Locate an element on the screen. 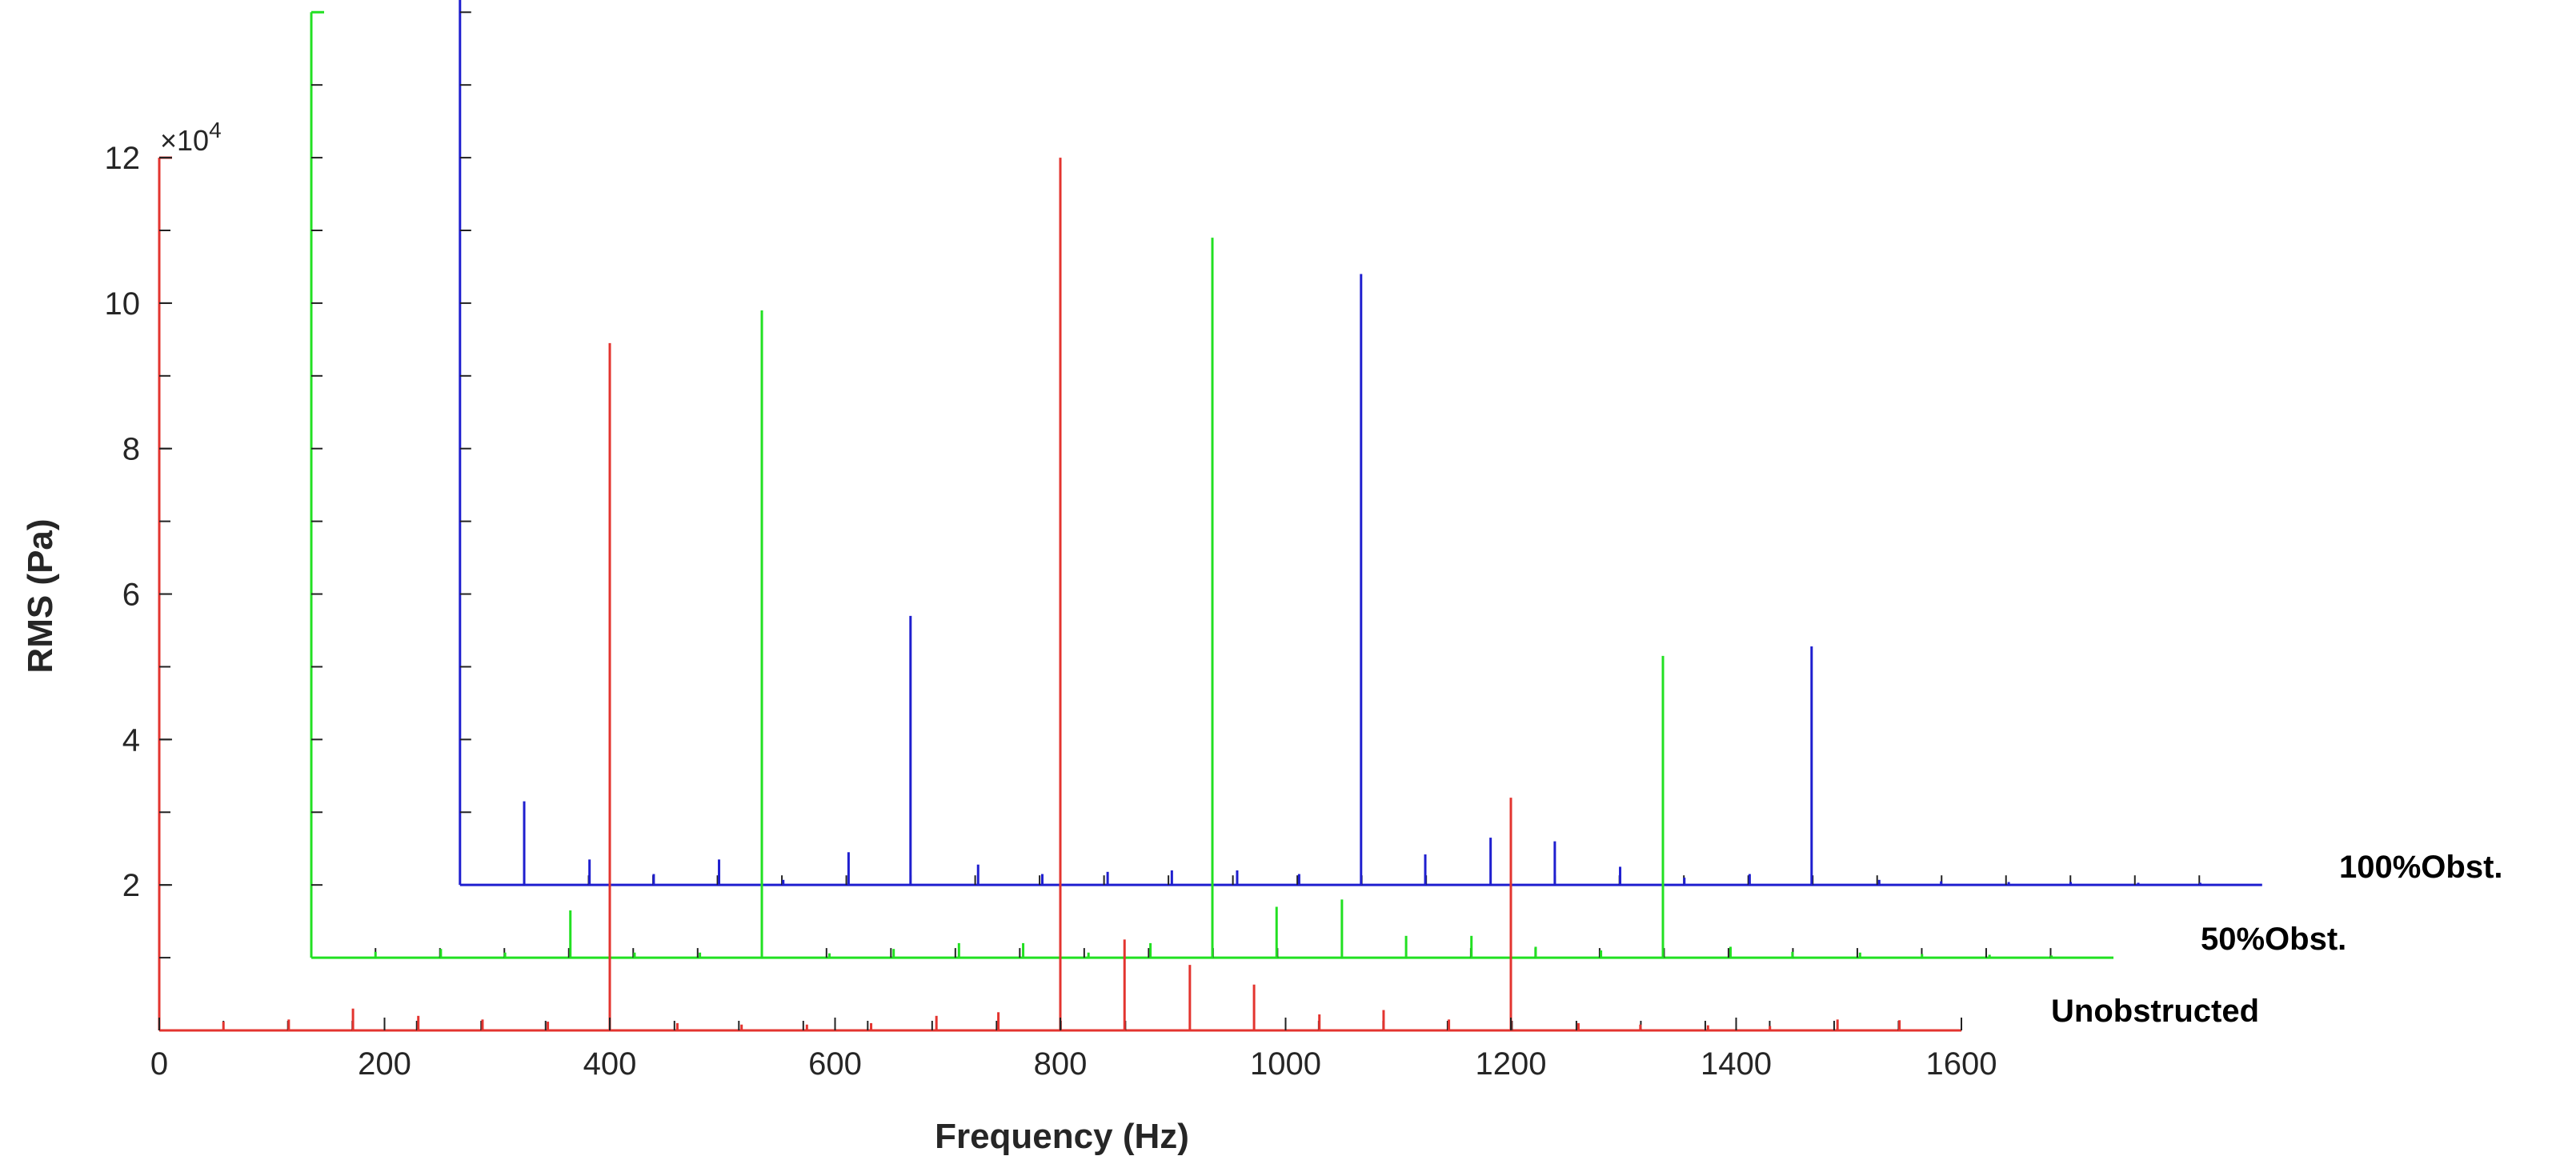  x-axis-title: Frequency (Hz) is located at coordinates (1062, 1136).